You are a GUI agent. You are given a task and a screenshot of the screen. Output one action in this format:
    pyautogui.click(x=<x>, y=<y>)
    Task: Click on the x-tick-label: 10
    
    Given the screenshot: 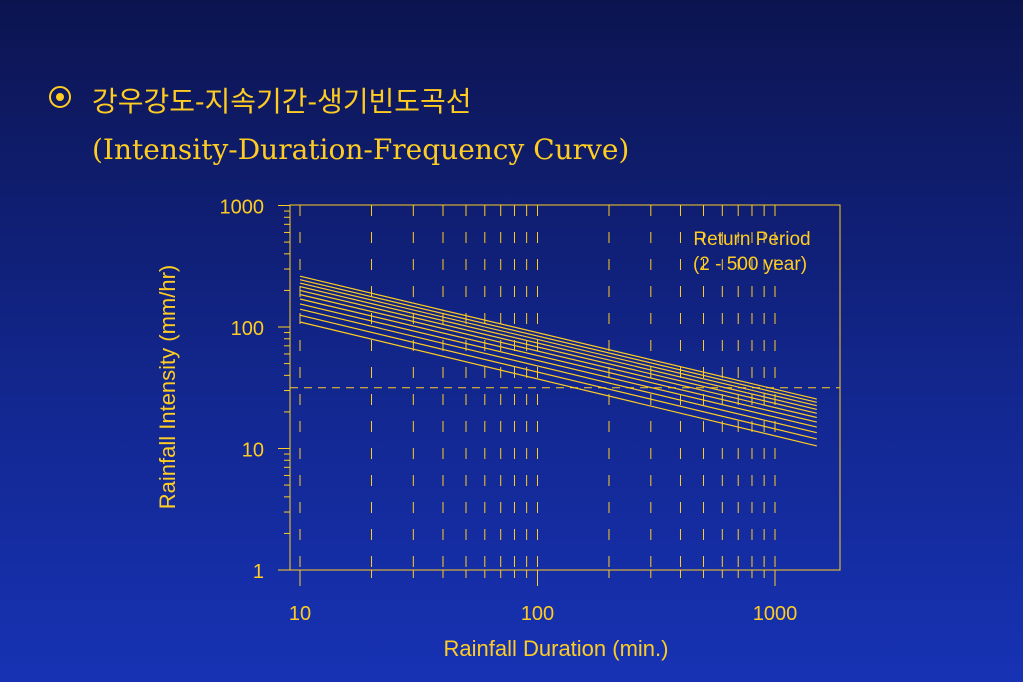 What is the action you would take?
    pyautogui.click(x=300, y=614)
    